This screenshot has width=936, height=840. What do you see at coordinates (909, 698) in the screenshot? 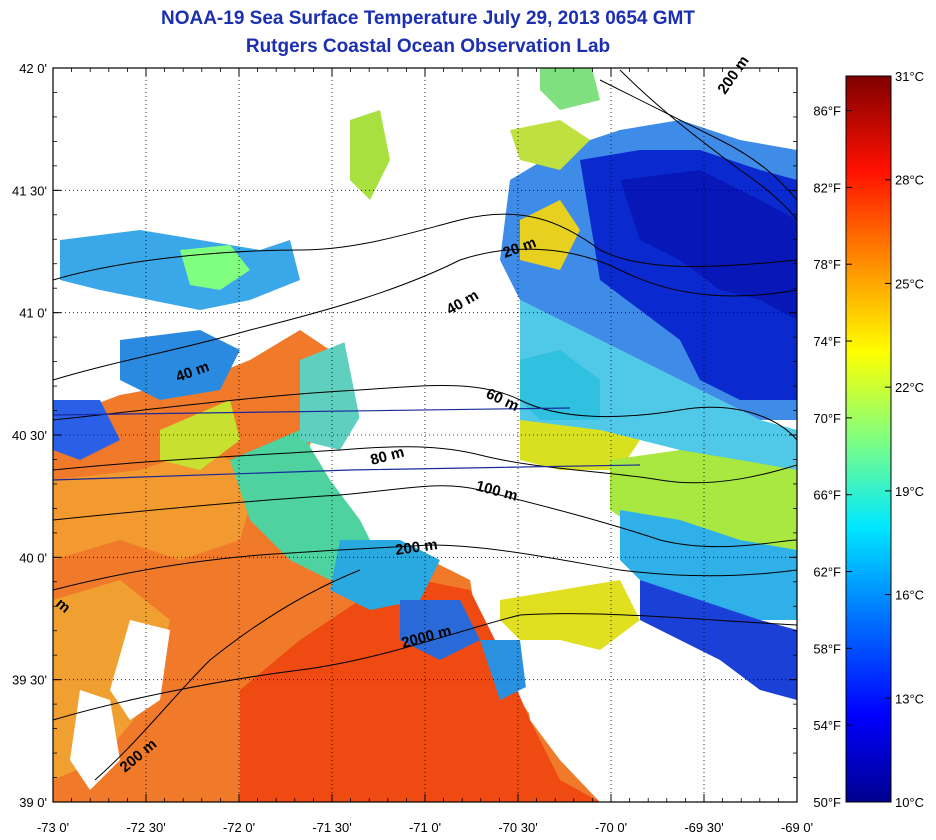
I see `colorbar-celsius-label: 13°C` at bounding box center [909, 698].